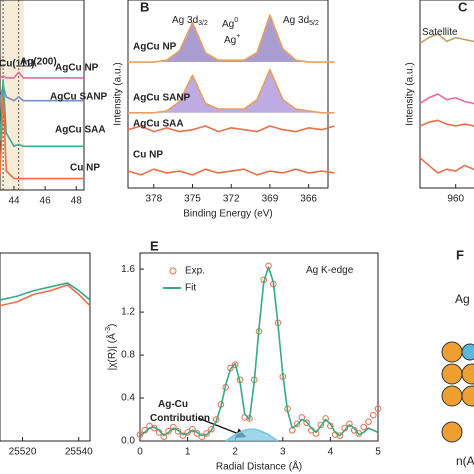  Describe the element at coordinates (108, 330) in the screenshot. I see `superscript: -3` at that location.